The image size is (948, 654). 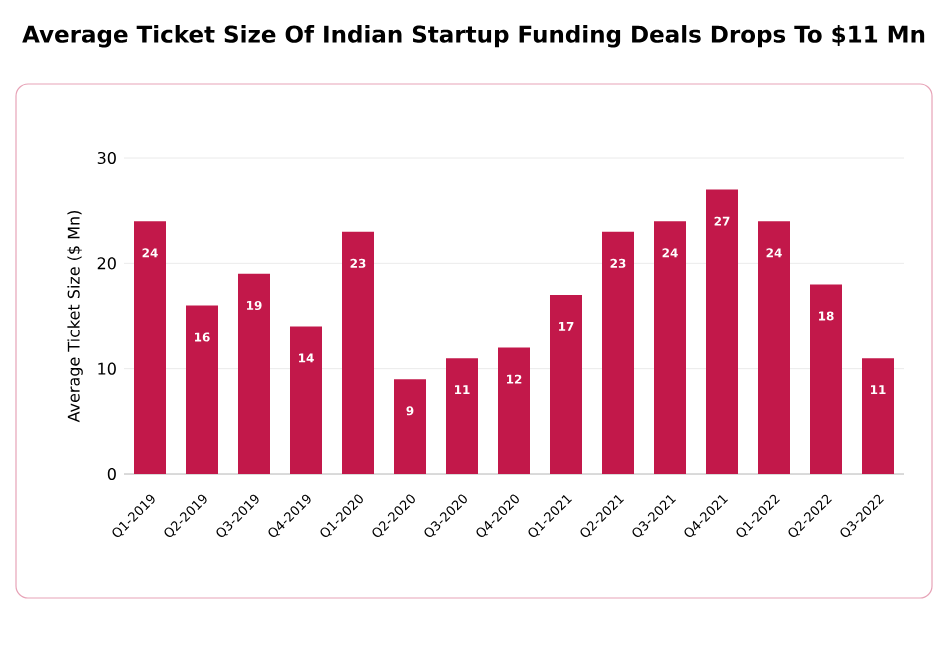 What do you see at coordinates (106, 263) in the screenshot?
I see `y-tick-label: 20` at bounding box center [106, 263].